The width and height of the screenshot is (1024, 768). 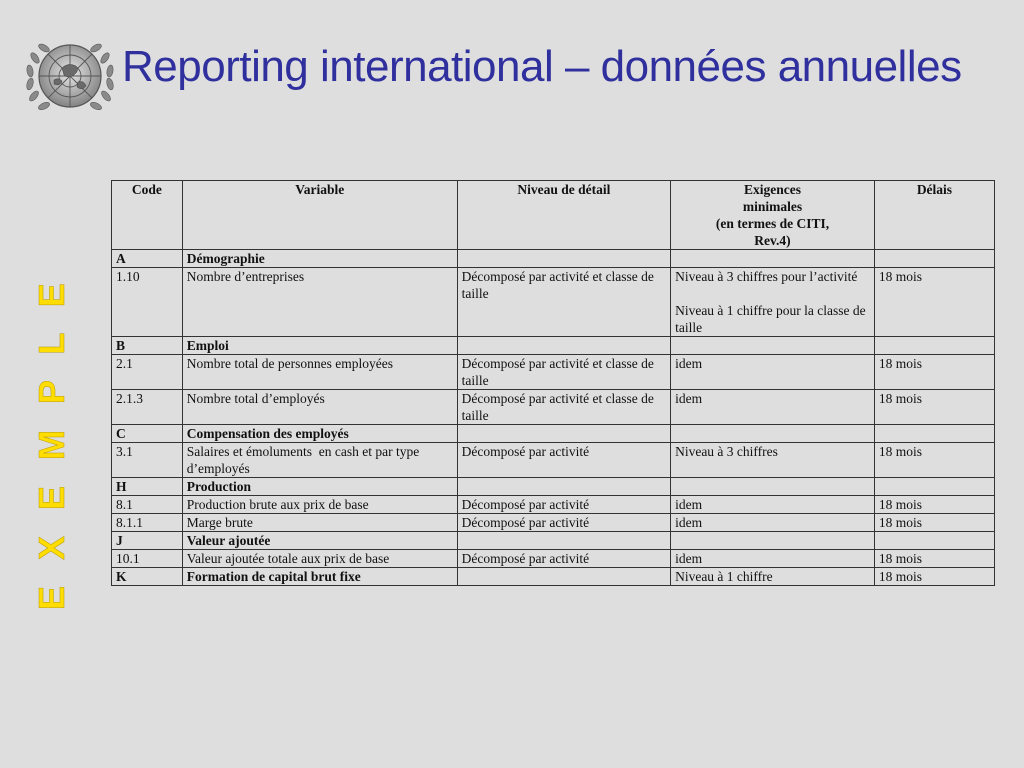 What do you see at coordinates (564, 215) in the screenshot?
I see `header-niveau-detail: Niveau de détail` at bounding box center [564, 215].